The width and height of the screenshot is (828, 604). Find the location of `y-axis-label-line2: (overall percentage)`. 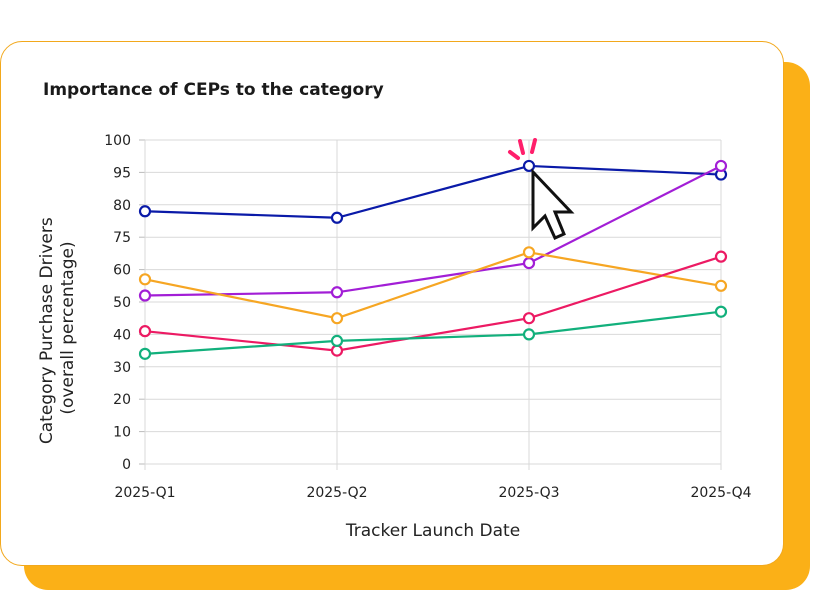

y-axis-label-line2: (overall percentage) is located at coordinates (68, 327).